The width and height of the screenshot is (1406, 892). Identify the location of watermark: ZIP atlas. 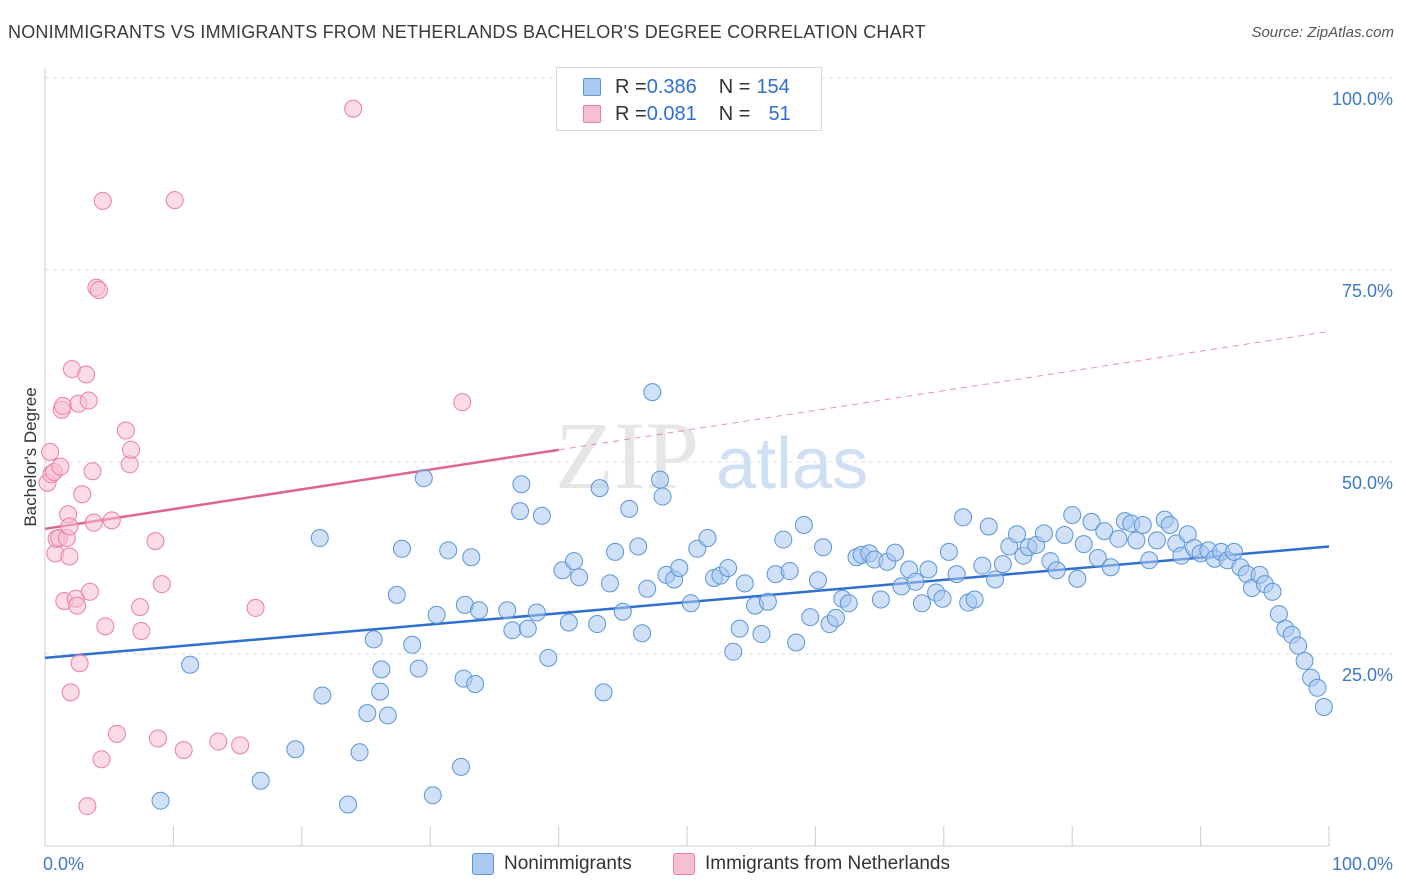
(711, 455).